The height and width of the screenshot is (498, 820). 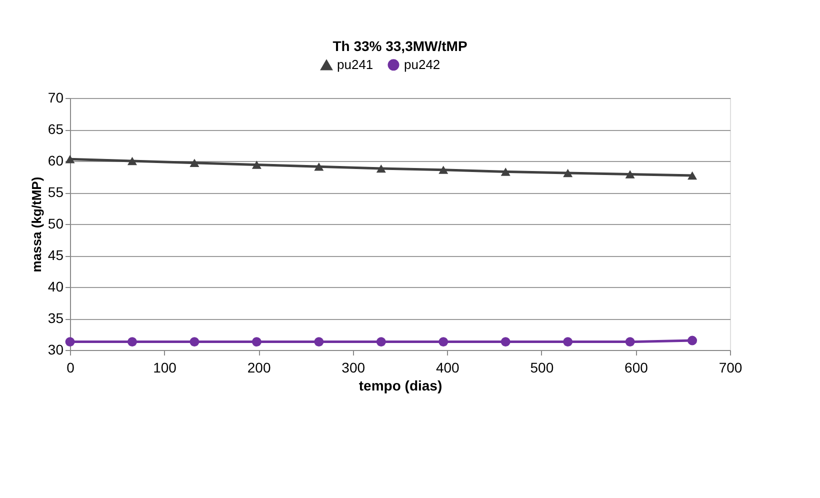 What do you see at coordinates (56, 129) in the screenshot?
I see `y-tick-label: 65` at bounding box center [56, 129].